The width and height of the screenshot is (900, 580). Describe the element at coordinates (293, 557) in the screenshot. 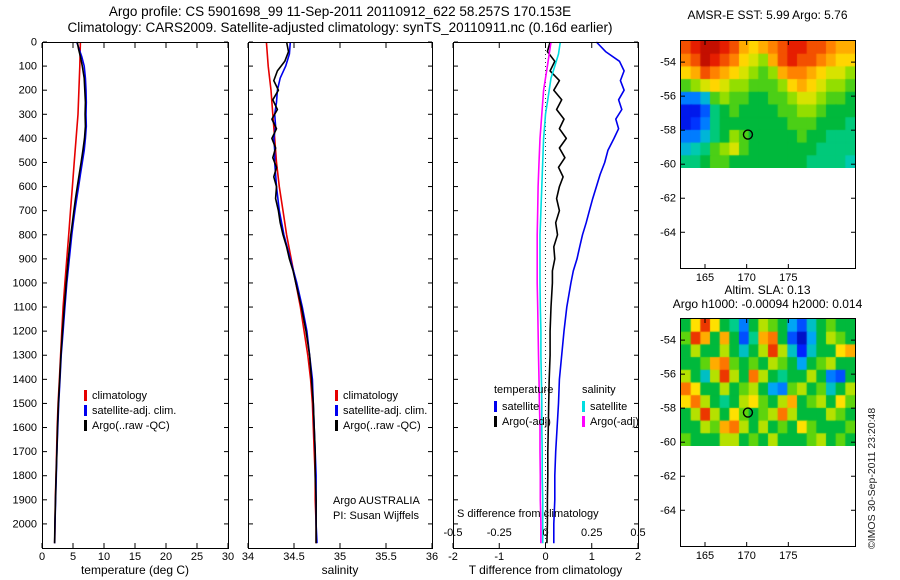

I see `x-tick-label: 34.5` at that location.